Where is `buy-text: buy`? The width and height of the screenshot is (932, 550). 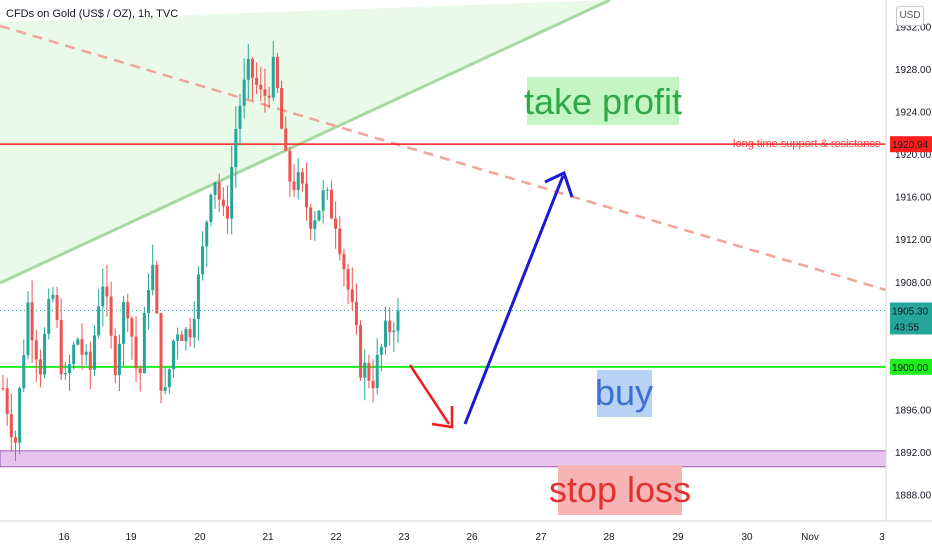 buy-text: buy is located at coordinates (624, 392).